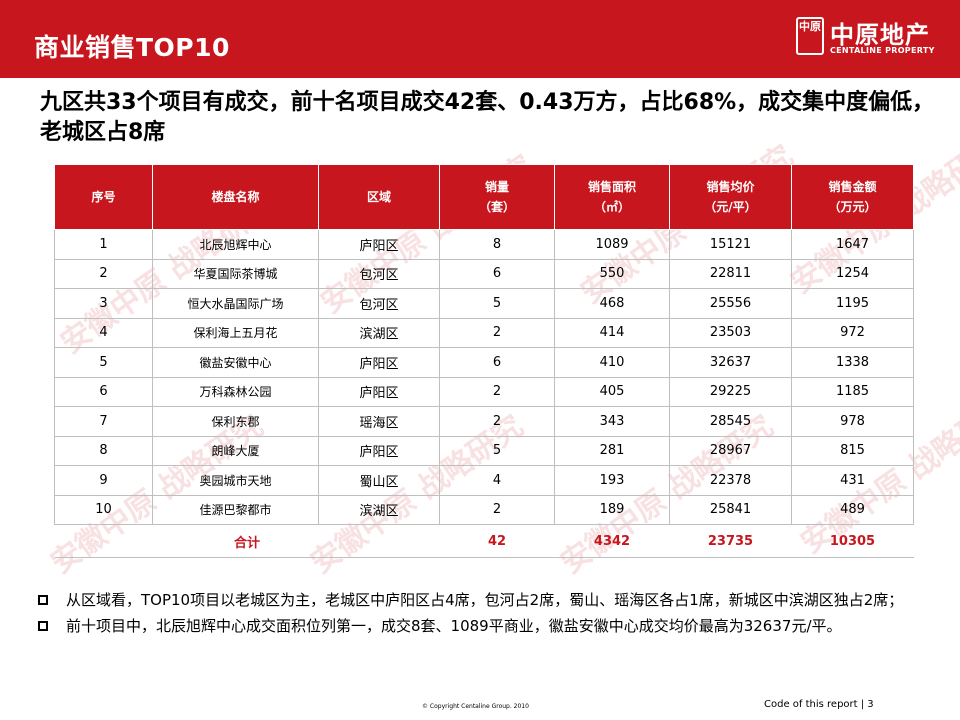  I want to click on table-row: 7 保利东郡 瑶海区 2 343 28545 978, so click(484, 421).